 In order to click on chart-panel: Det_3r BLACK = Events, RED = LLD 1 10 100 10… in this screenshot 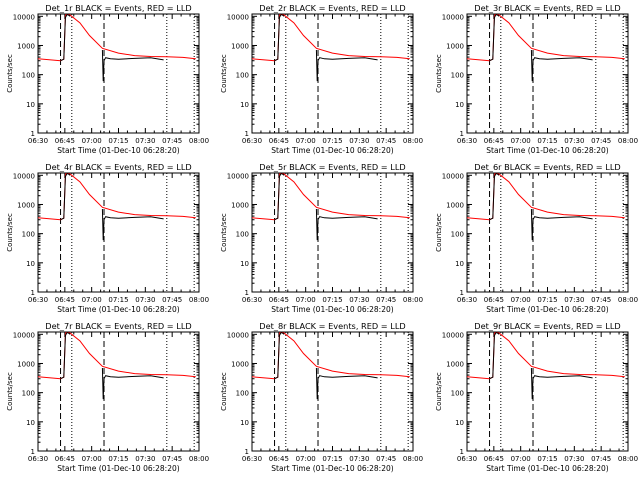, I will do `click(536, 79)`.